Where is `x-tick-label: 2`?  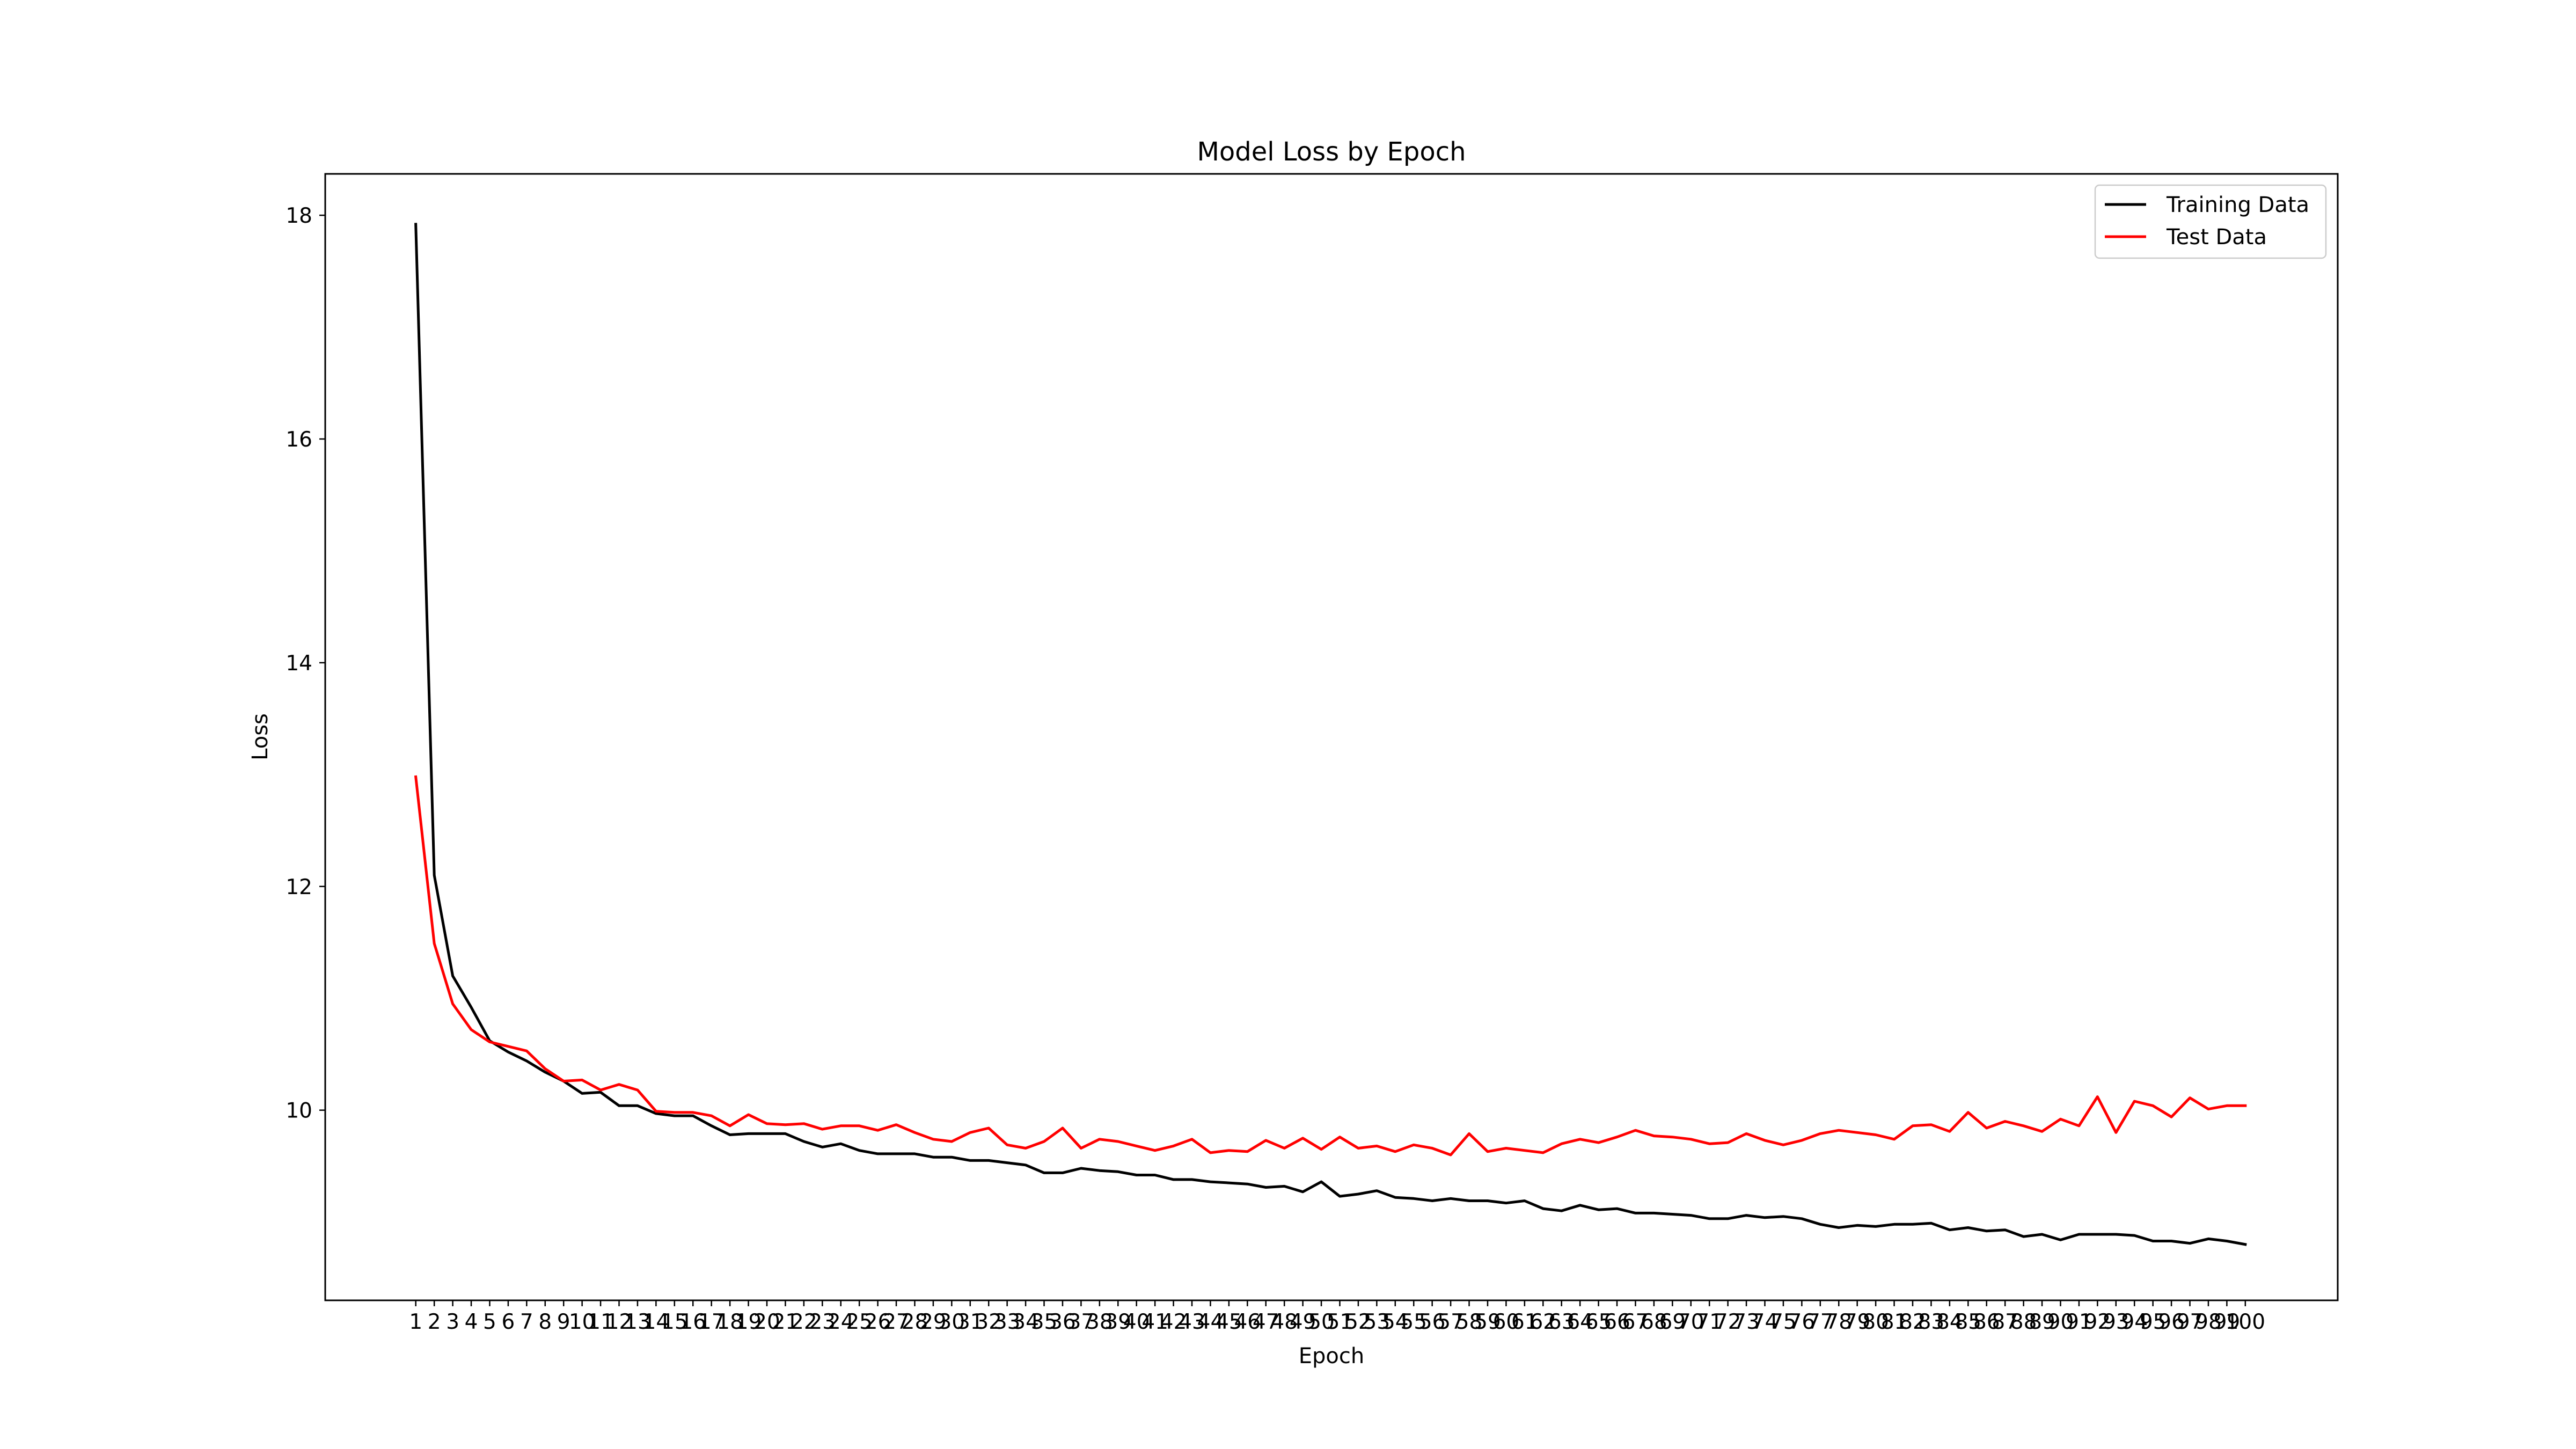
x-tick-label: 2 is located at coordinates (434, 1322).